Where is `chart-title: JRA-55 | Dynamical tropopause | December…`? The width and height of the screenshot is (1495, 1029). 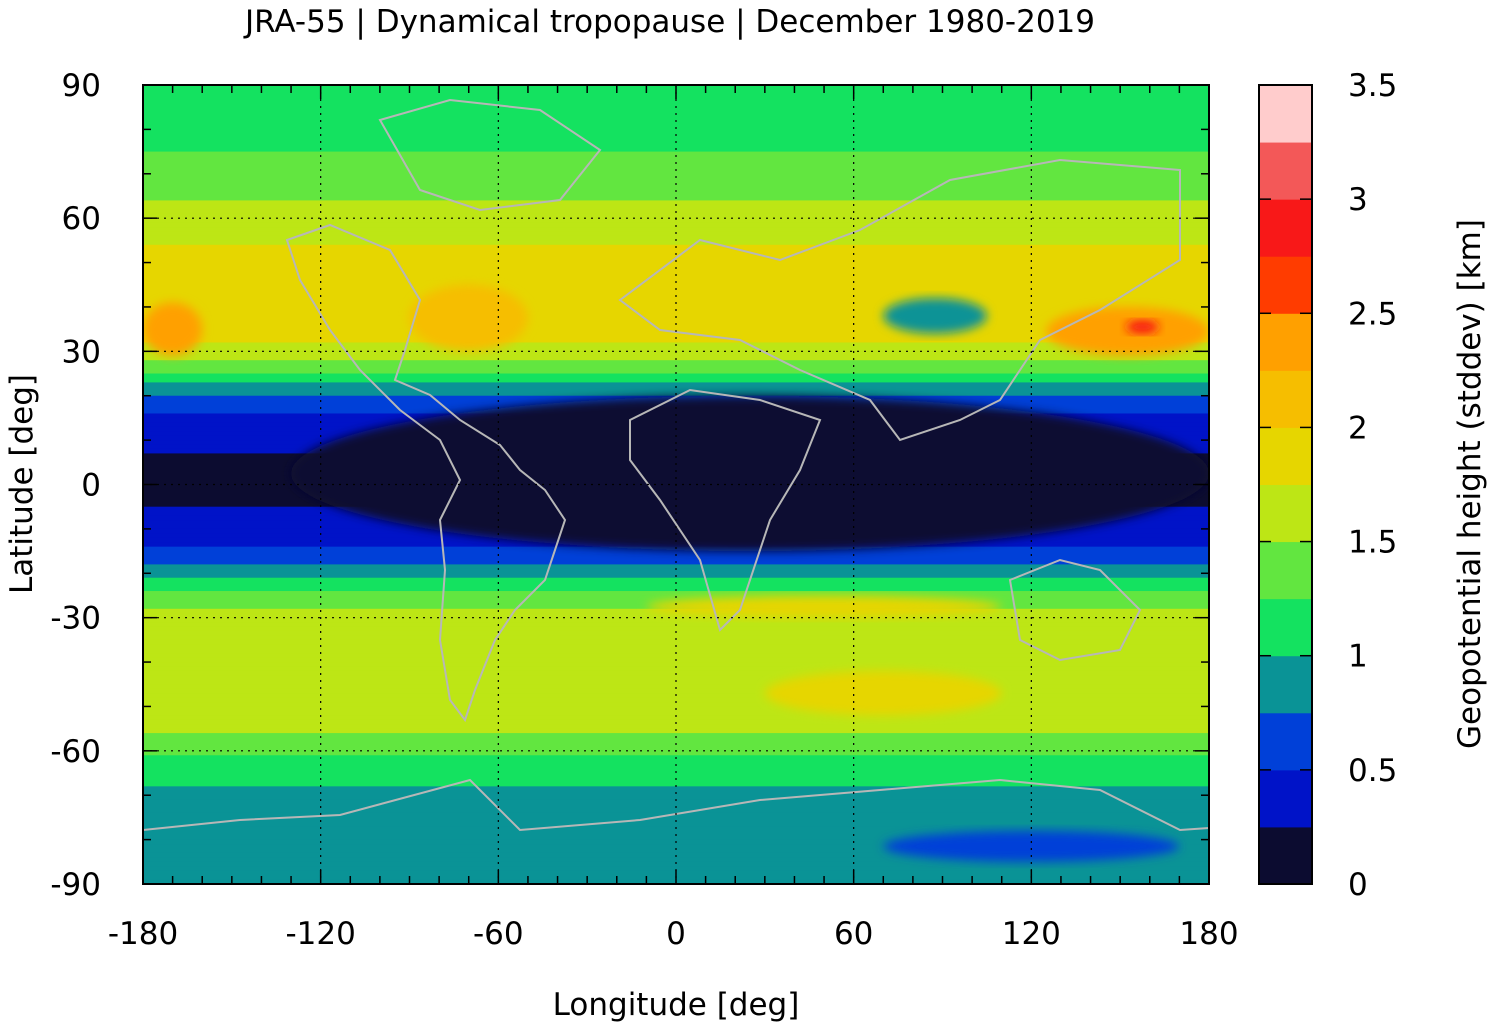 chart-title: JRA-55 | Dynamical tropopause | December… is located at coordinates (670, 22).